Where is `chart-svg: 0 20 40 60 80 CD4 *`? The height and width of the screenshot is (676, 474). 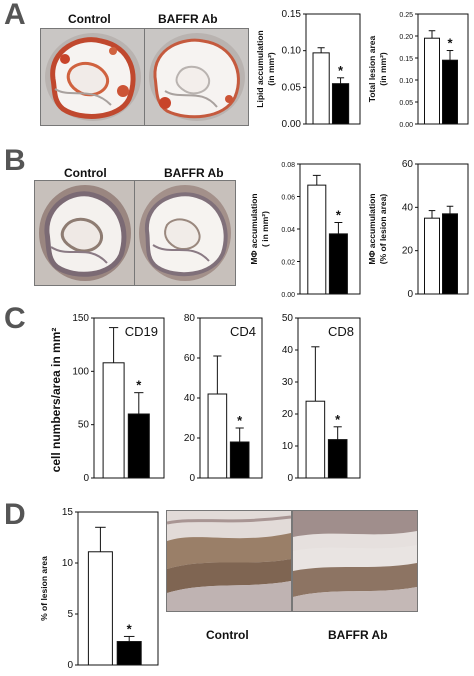
chart-svg: 0 20 40 60 80 CD4 * is located at coordinates (223, 398).